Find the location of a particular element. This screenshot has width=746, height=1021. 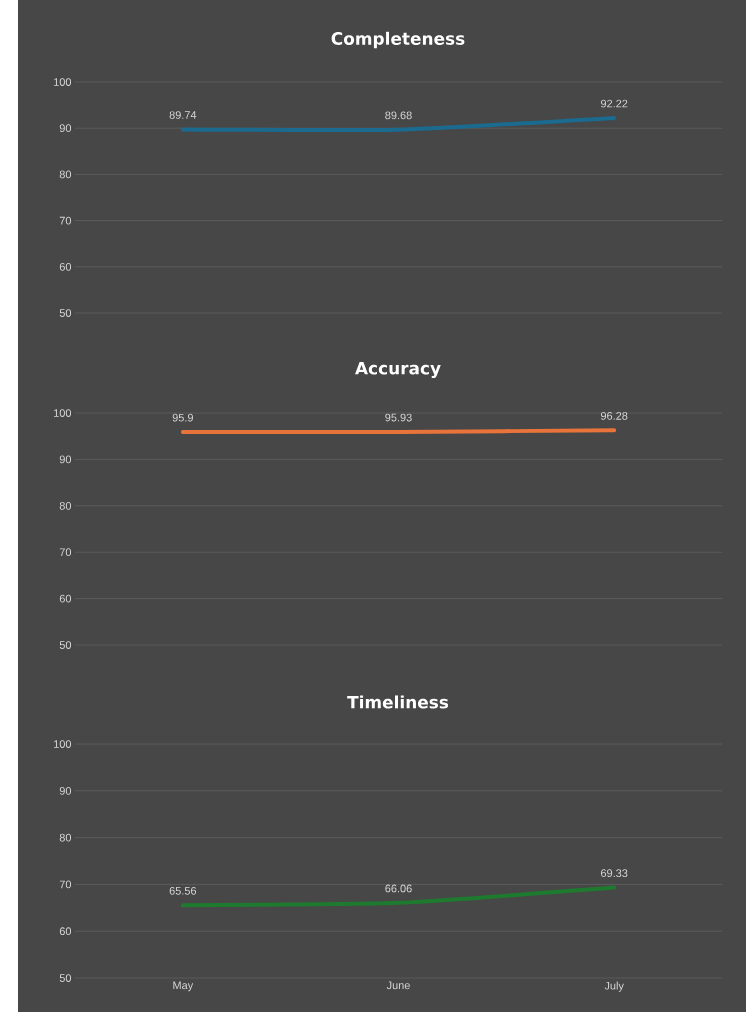

data-label: 95.9 is located at coordinates (182, 417).